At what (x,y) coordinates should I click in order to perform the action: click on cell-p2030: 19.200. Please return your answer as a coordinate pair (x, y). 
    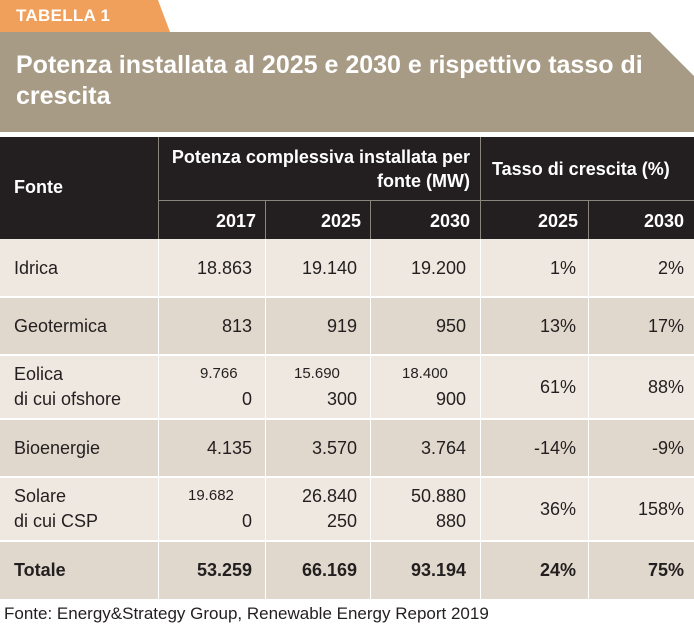
    Looking at the image, I should click on (438, 268).